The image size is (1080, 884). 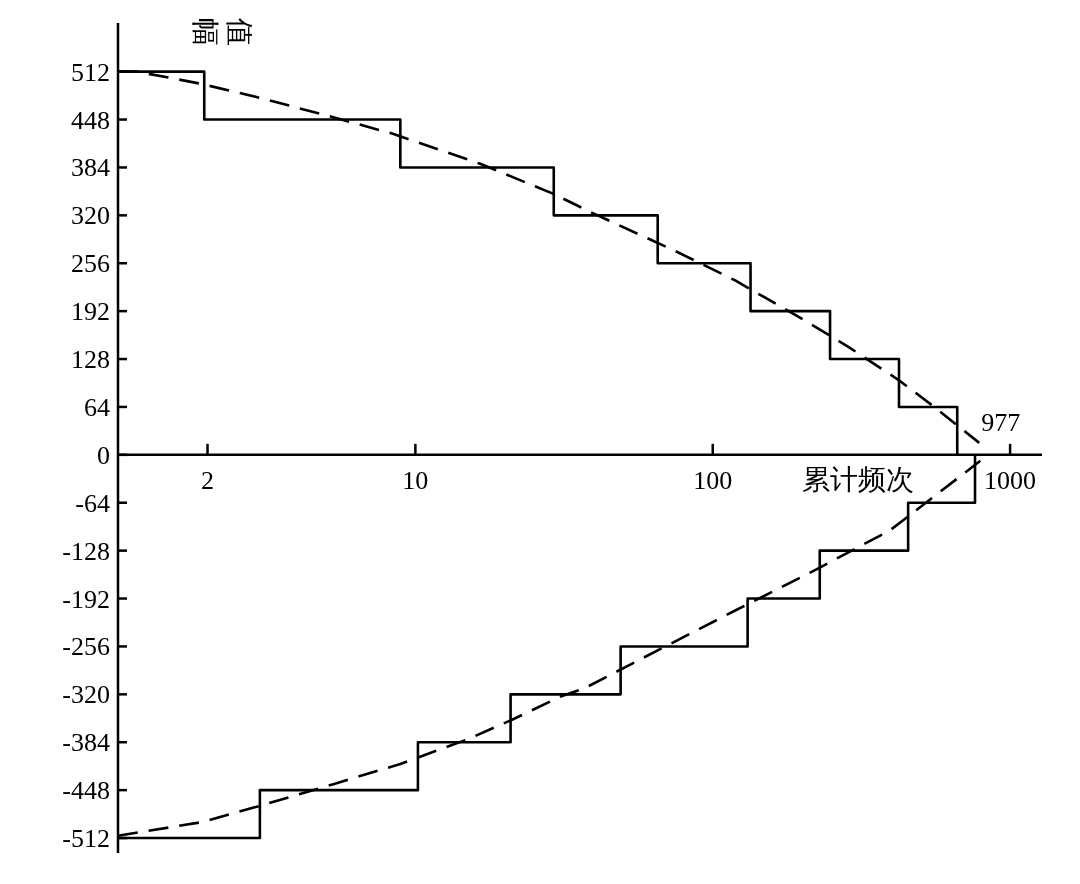 I want to click on y-tick-label: 512, so click(x=90, y=72).